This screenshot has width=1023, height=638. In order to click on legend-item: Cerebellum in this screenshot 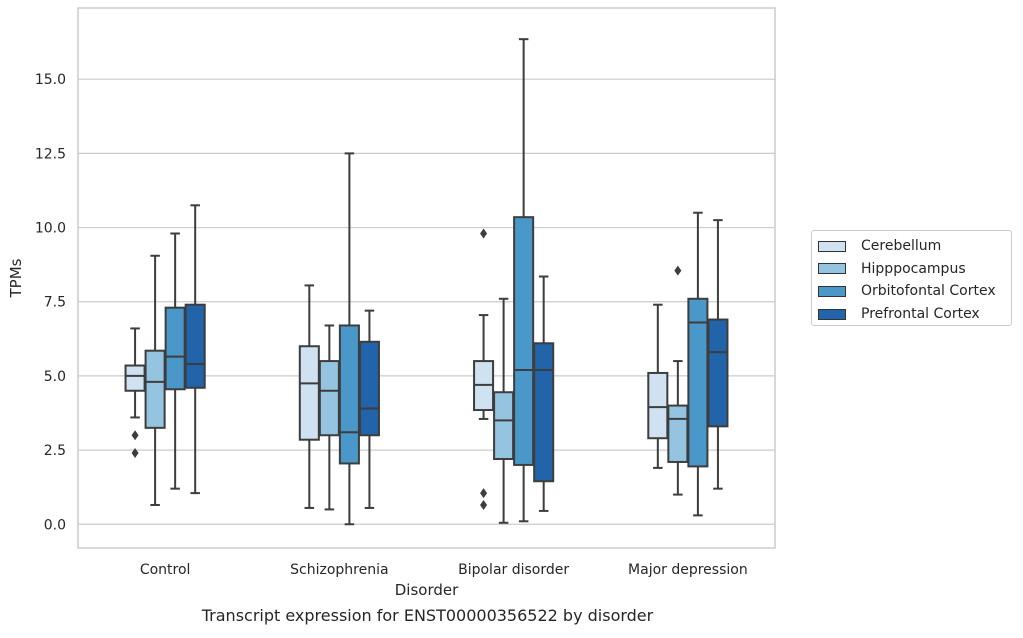, I will do `click(914, 246)`.